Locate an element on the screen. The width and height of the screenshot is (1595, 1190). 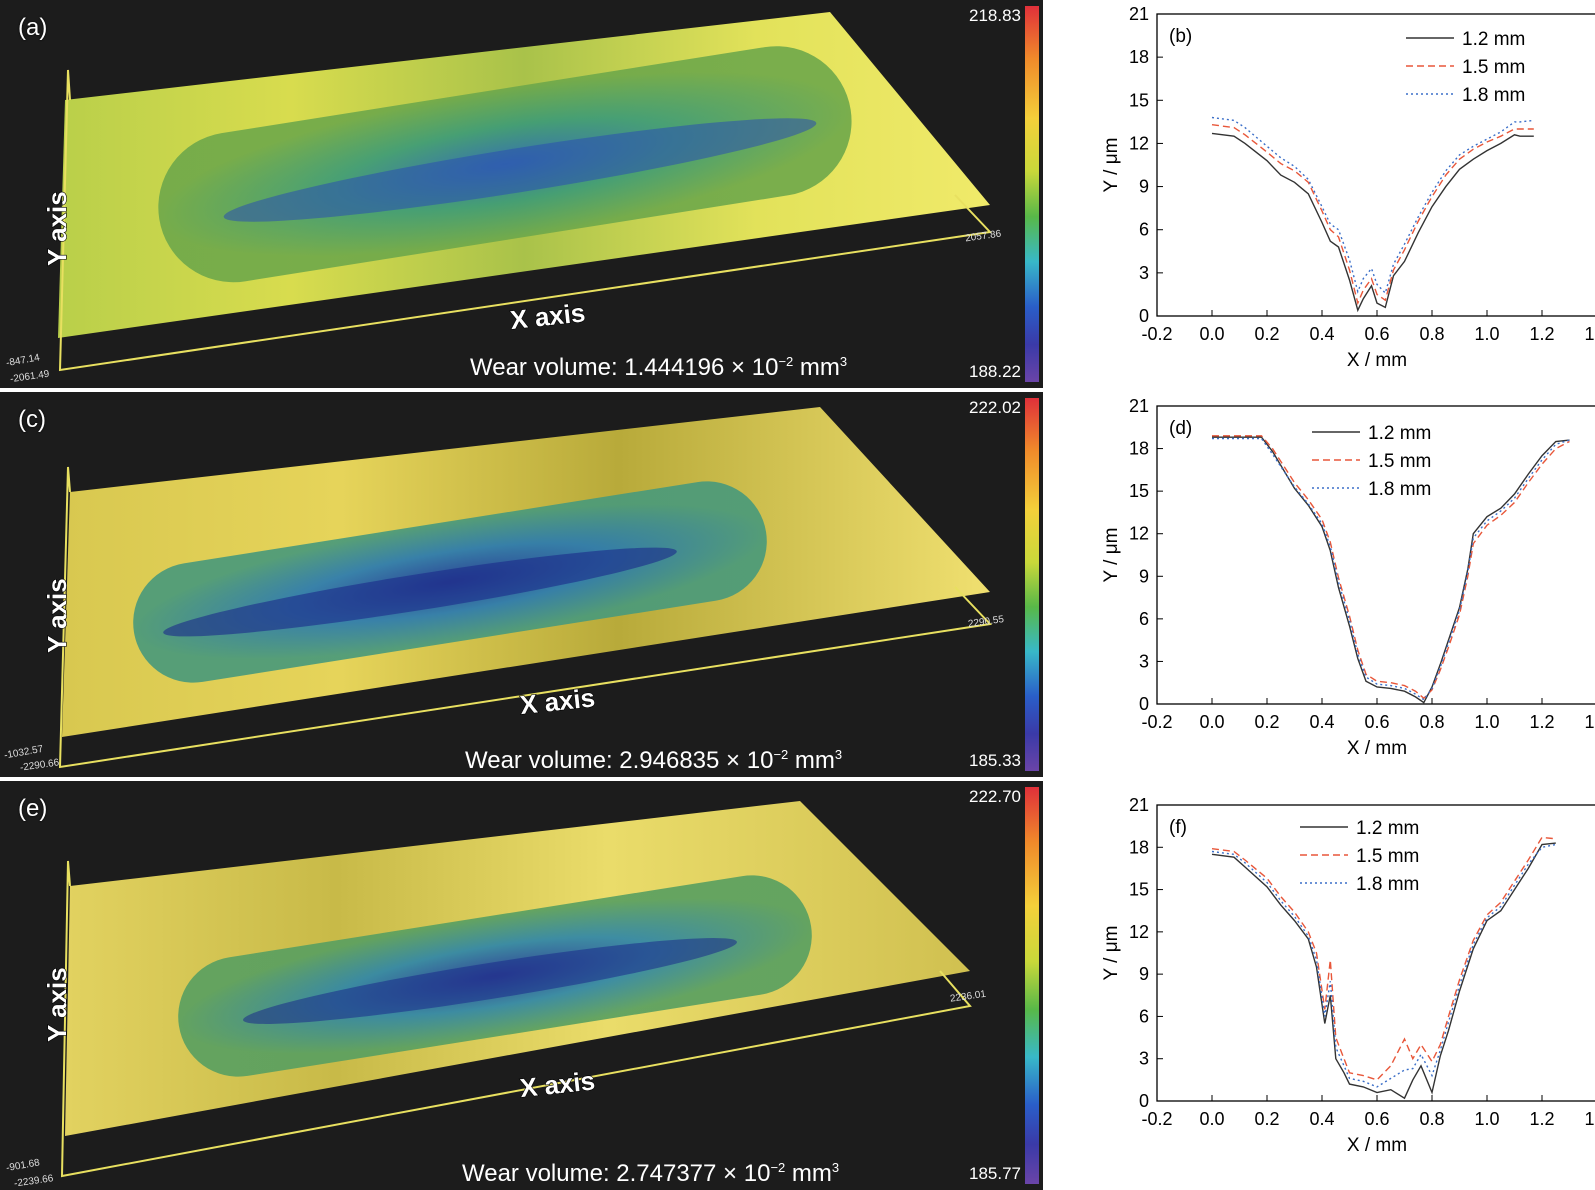
y-tick-label: 9 is located at coordinates (1144, 187).